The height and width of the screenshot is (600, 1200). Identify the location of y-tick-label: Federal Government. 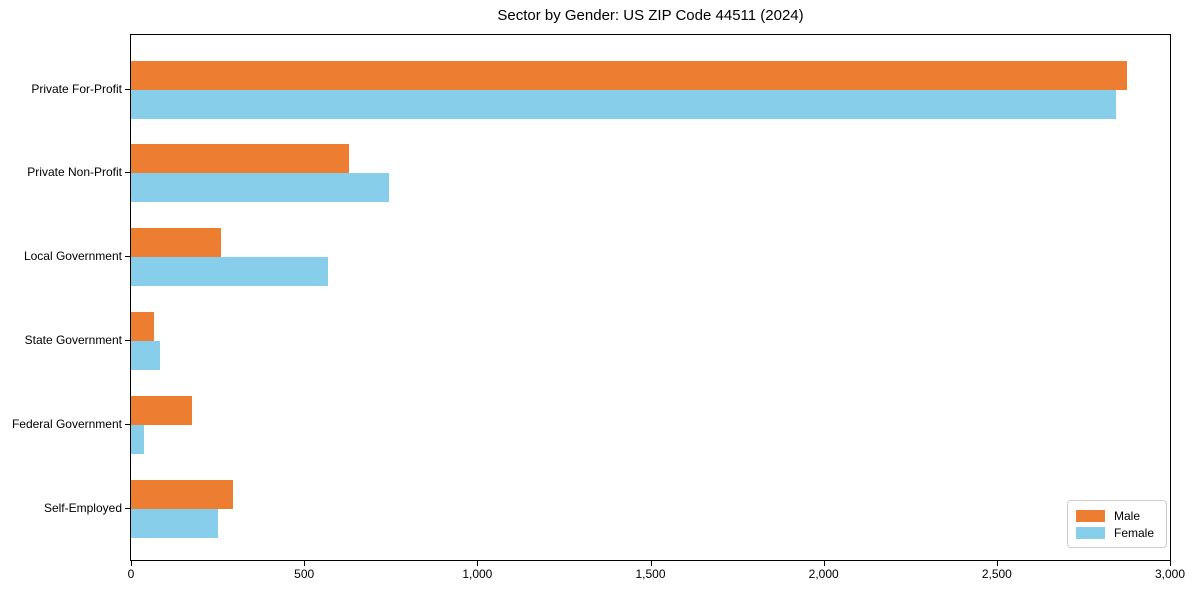
(66, 424).